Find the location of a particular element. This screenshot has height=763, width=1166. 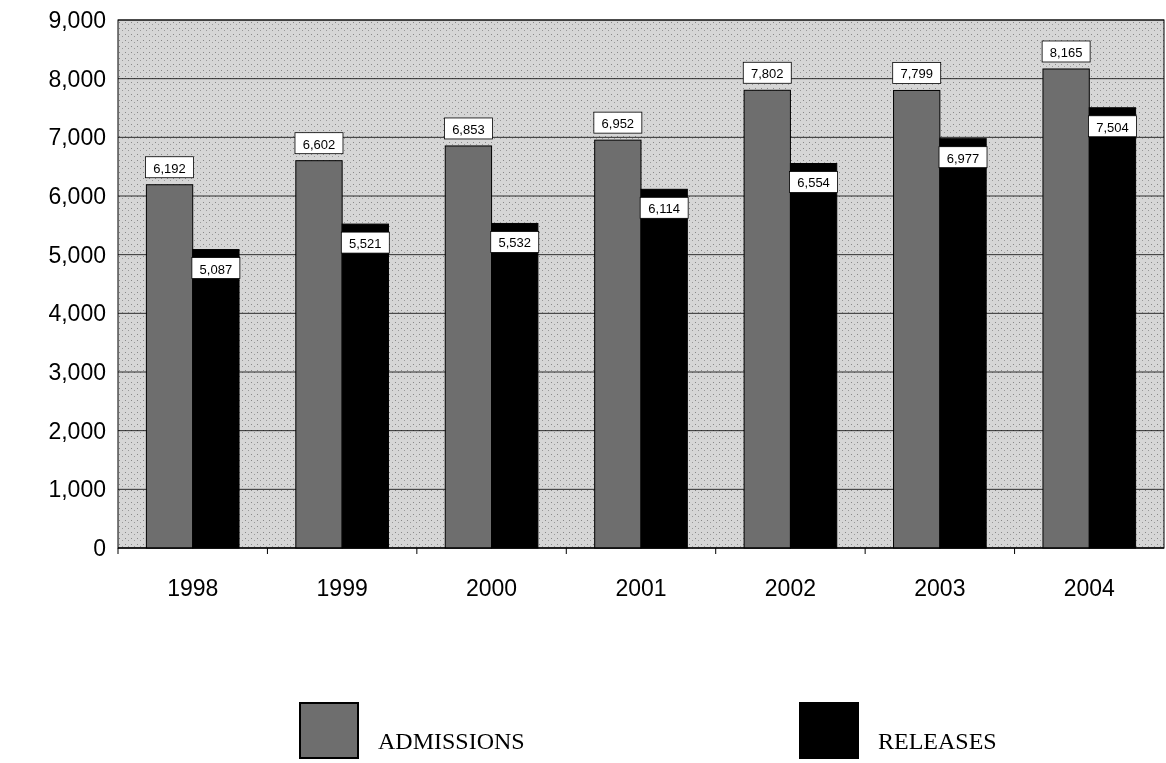

data-label: 6,977 is located at coordinates (963, 158).